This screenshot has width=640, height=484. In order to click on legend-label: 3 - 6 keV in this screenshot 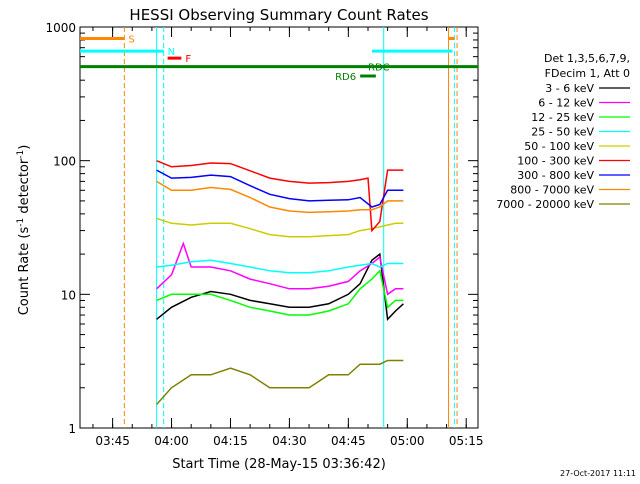, I will do `click(569, 88)`.